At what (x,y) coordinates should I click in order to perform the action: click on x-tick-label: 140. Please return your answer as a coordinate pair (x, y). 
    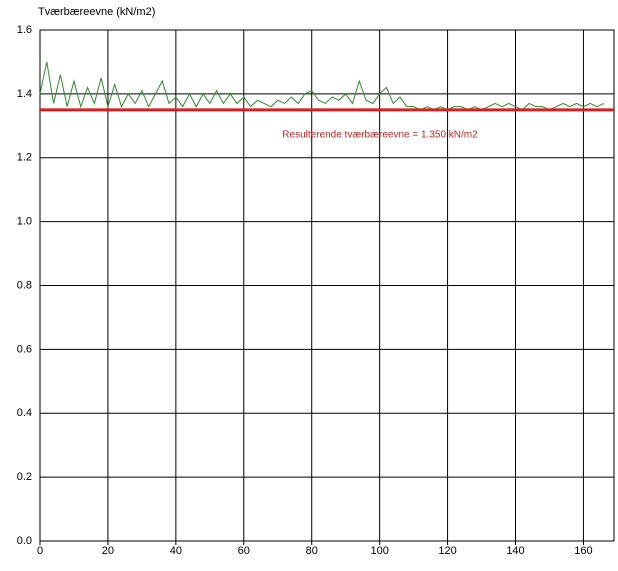
    Looking at the image, I should click on (515, 551).